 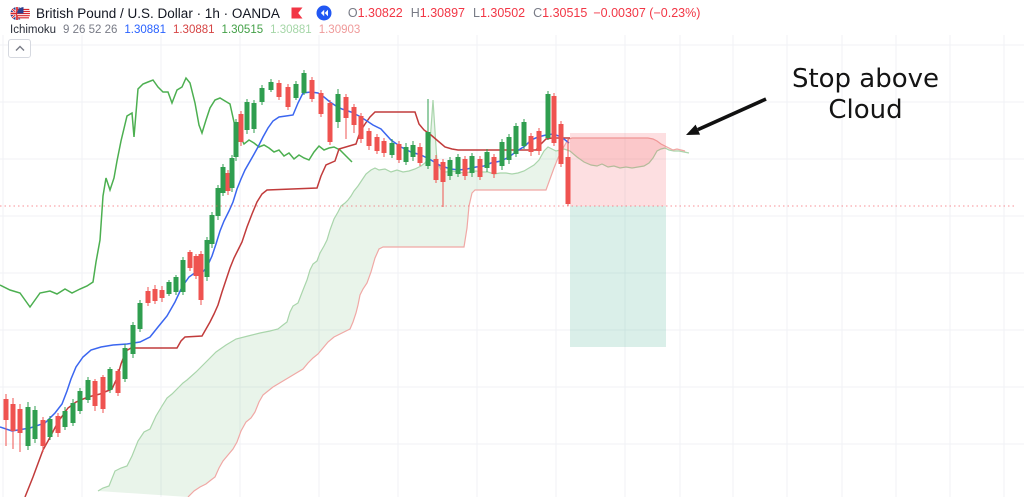 I want to click on ohlc-readout: O1.30822 H1.30897 L1.30502 C1.30515, so click(x=467, y=13).